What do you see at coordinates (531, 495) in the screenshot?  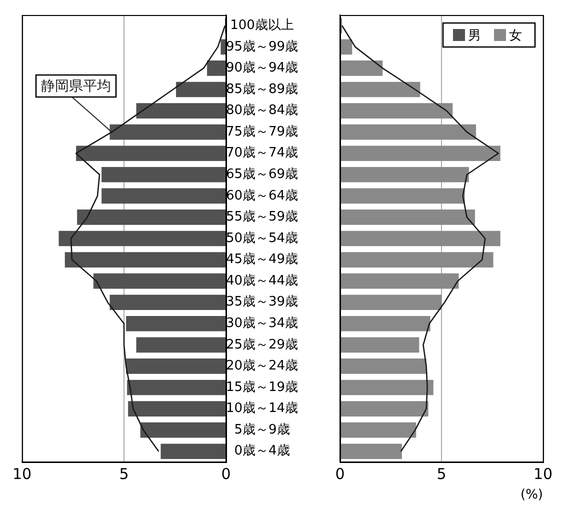 I see `x-axis-title: (%)` at bounding box center [531, 495].